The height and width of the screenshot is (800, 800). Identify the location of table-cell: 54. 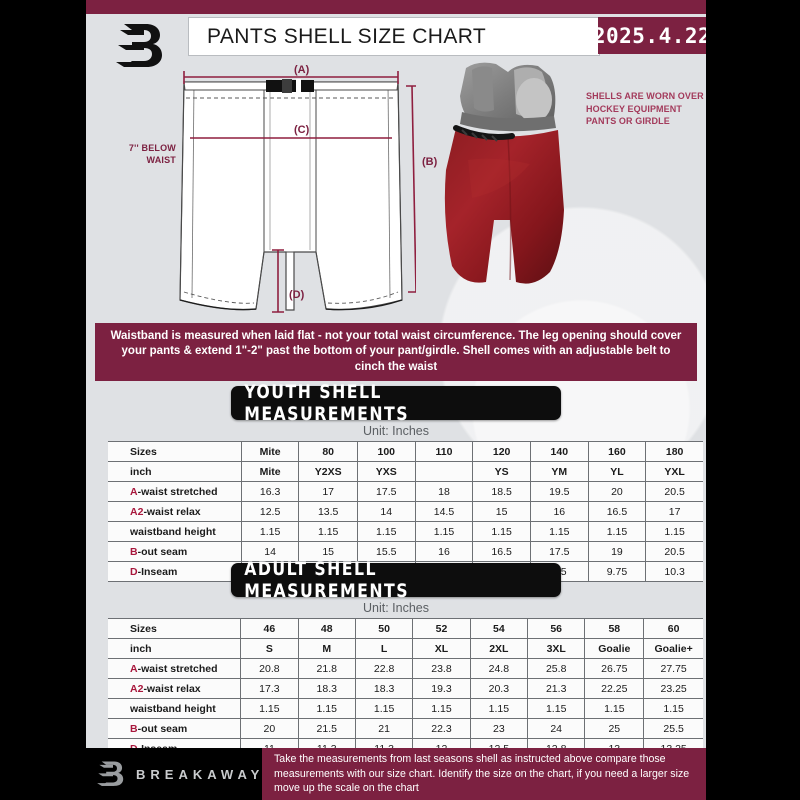
(499, 628).